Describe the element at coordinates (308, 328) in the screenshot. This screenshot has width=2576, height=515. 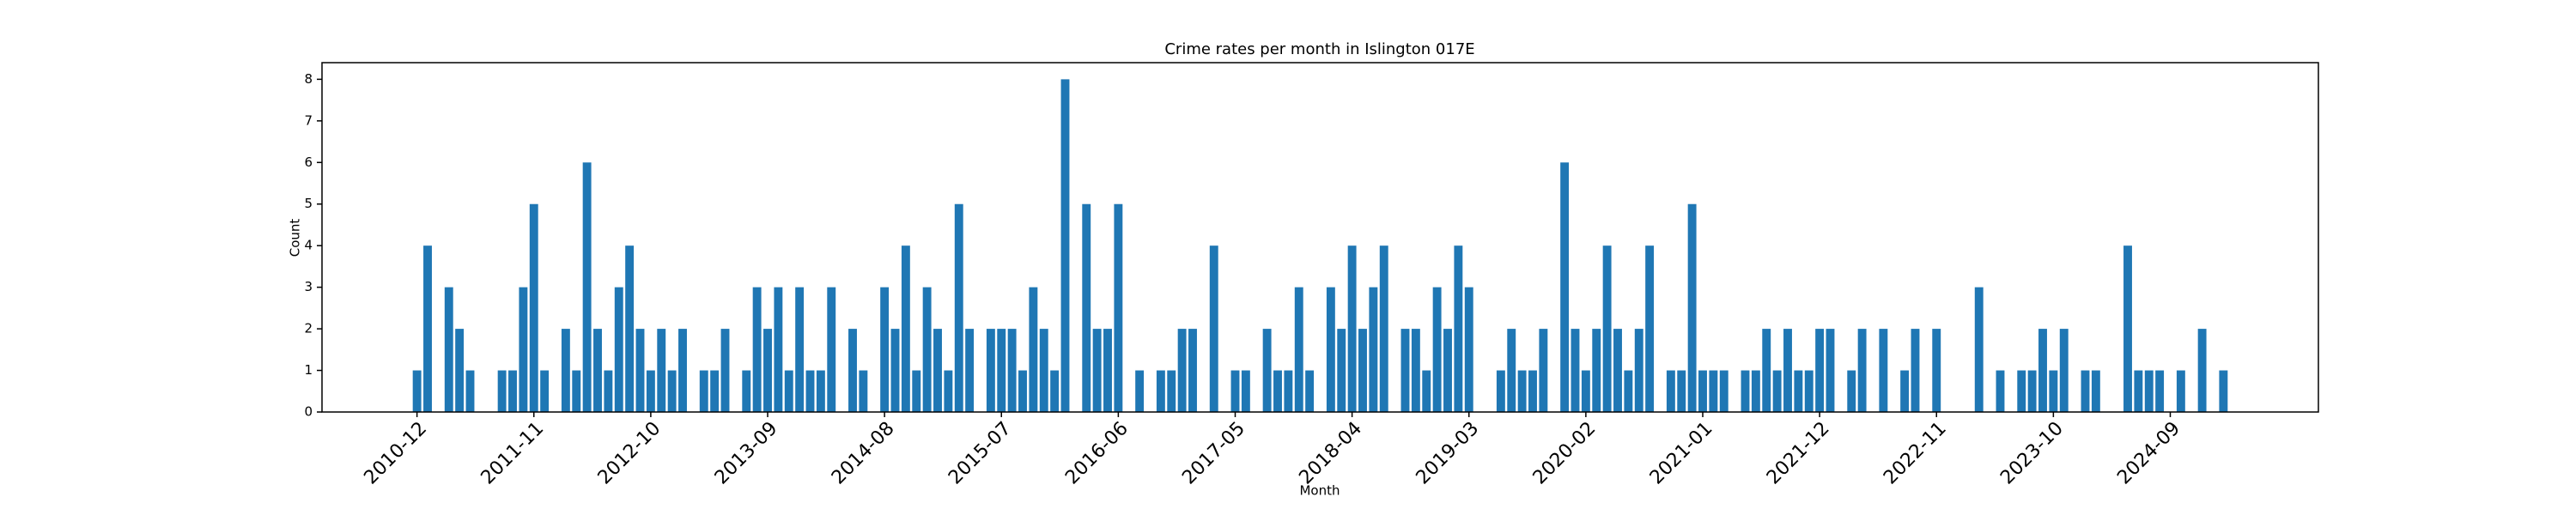
I see `y-tick-label: 2` at that location.